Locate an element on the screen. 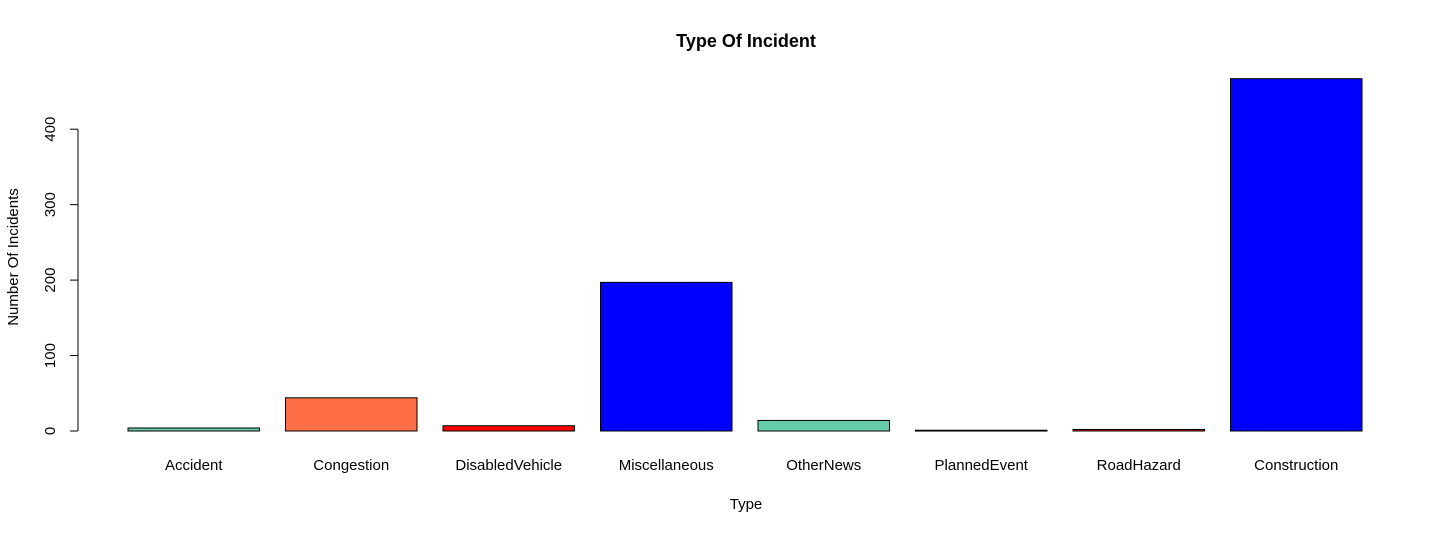  bar-plannedevent is located at coordinates (981, 430).